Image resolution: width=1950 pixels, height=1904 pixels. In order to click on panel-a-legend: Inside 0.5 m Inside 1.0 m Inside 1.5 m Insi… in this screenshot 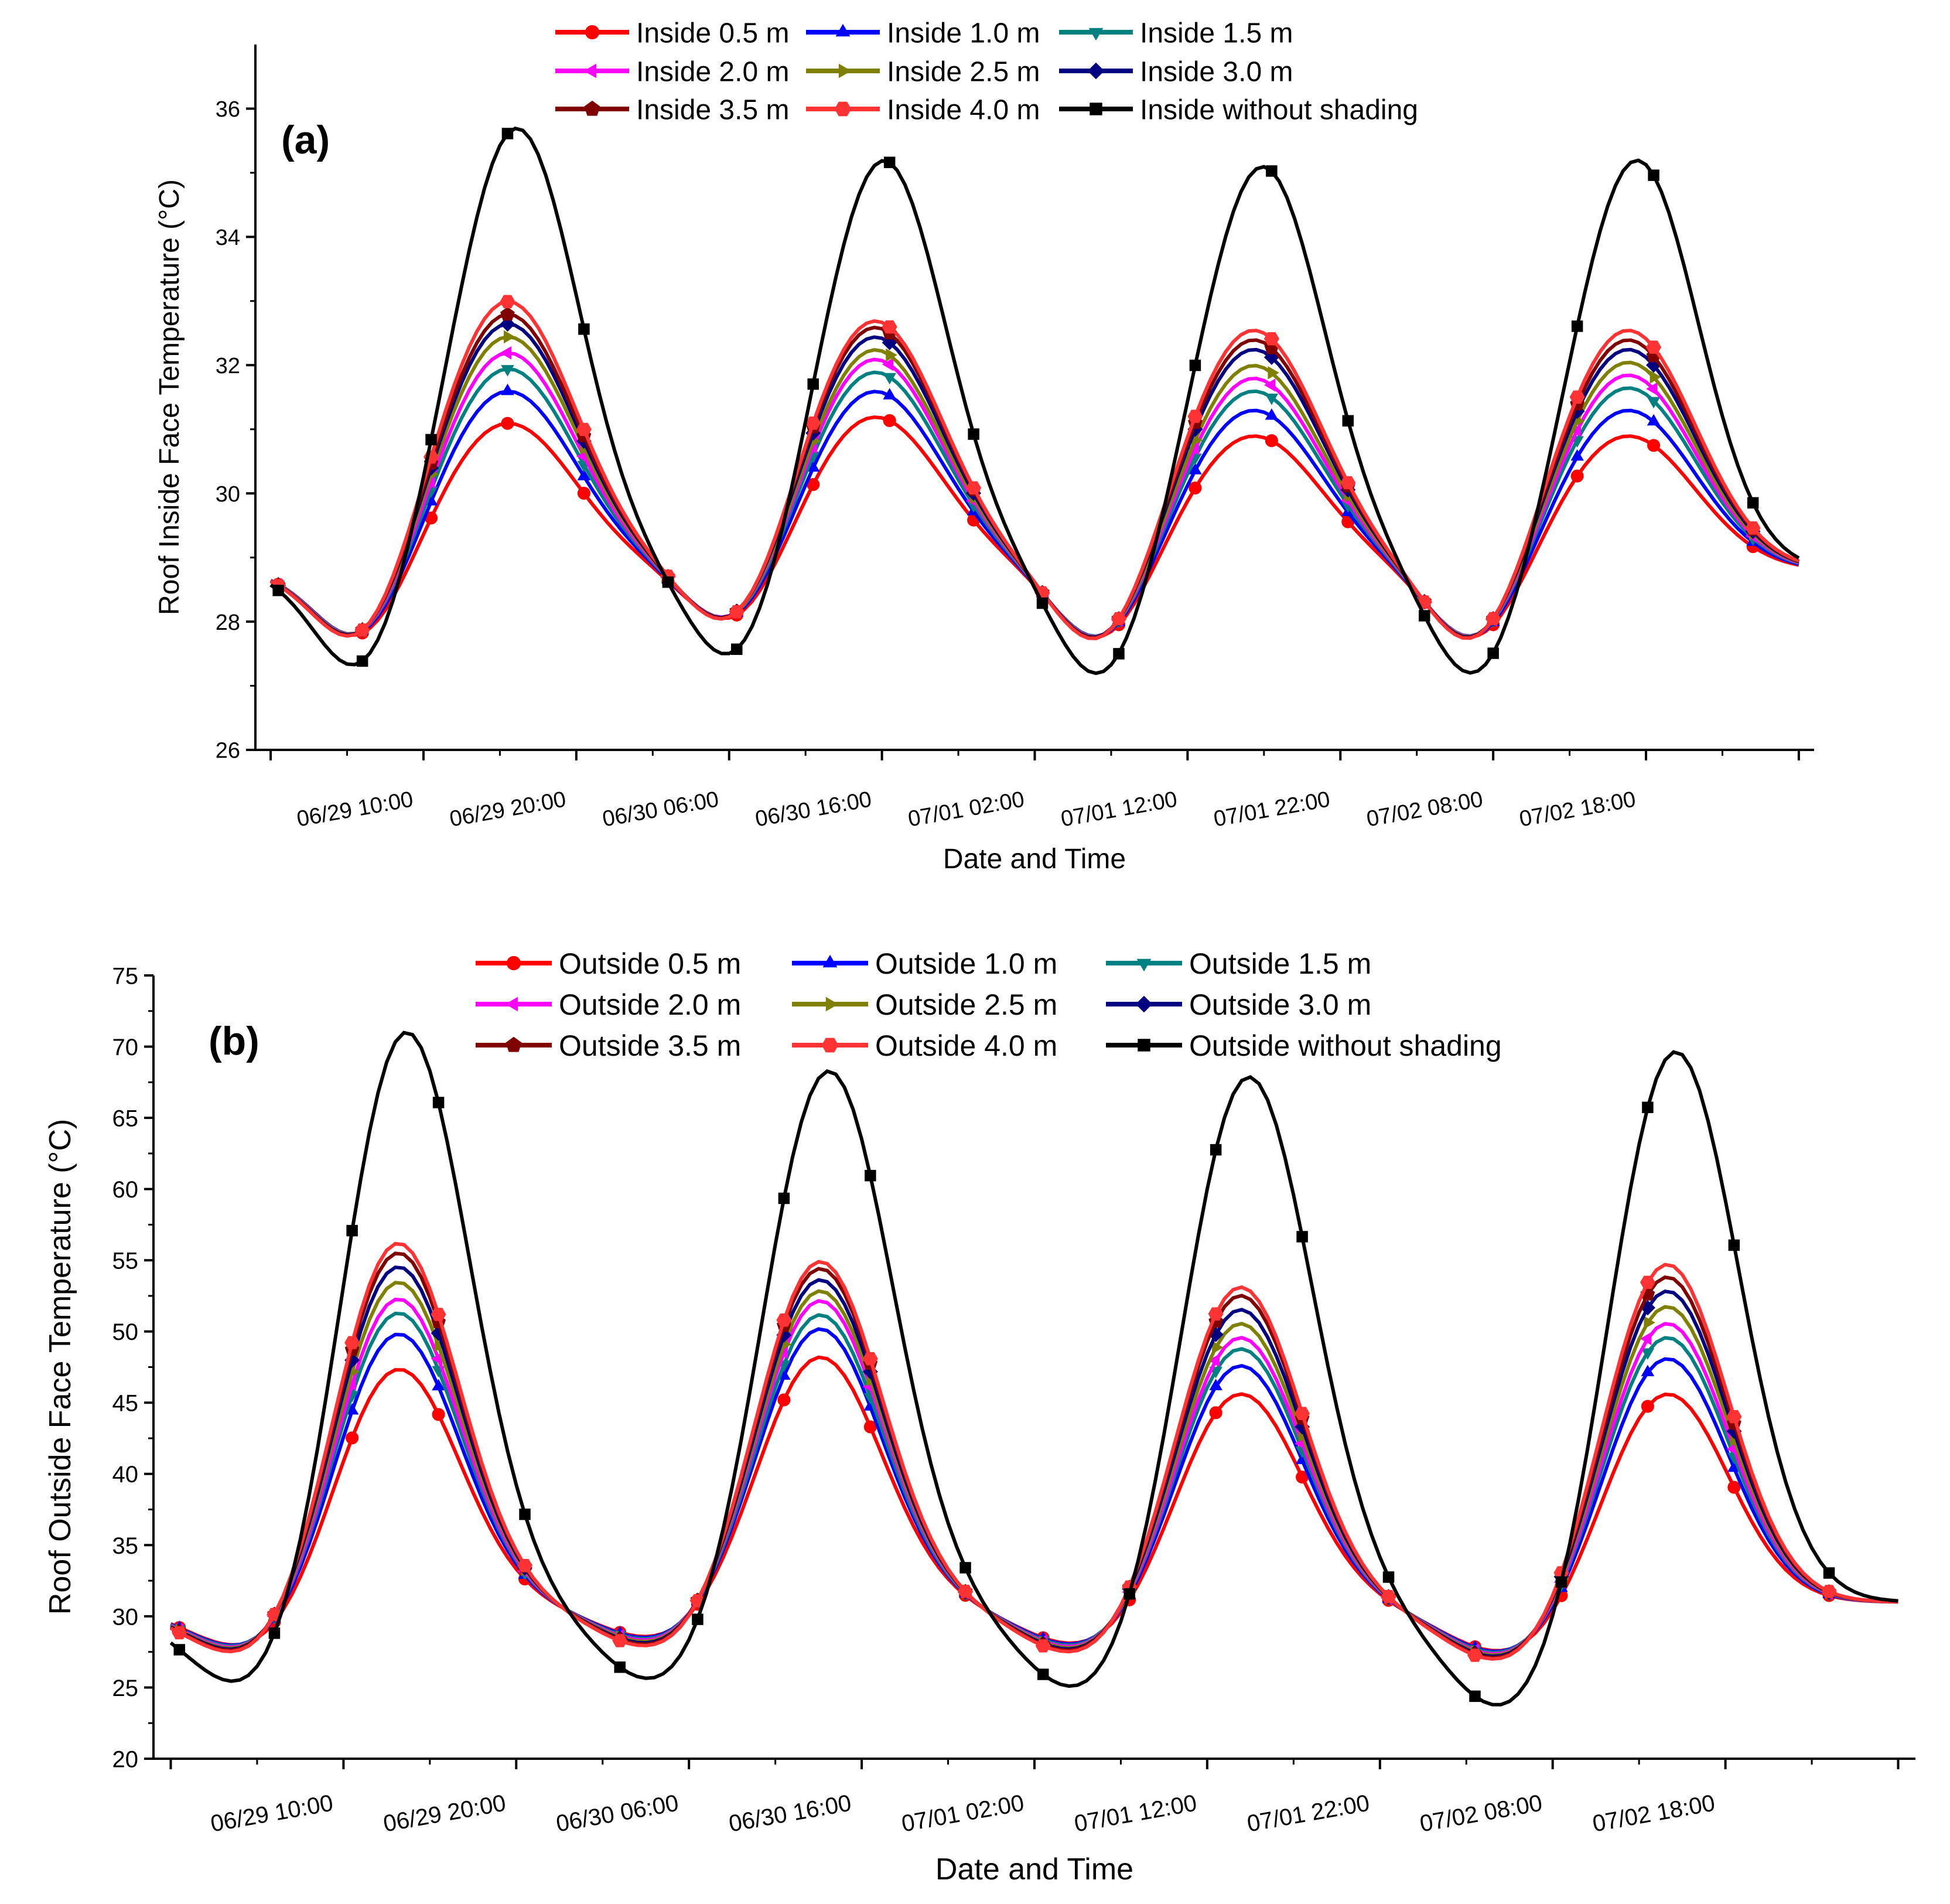, I will do `click(987, 71)`.